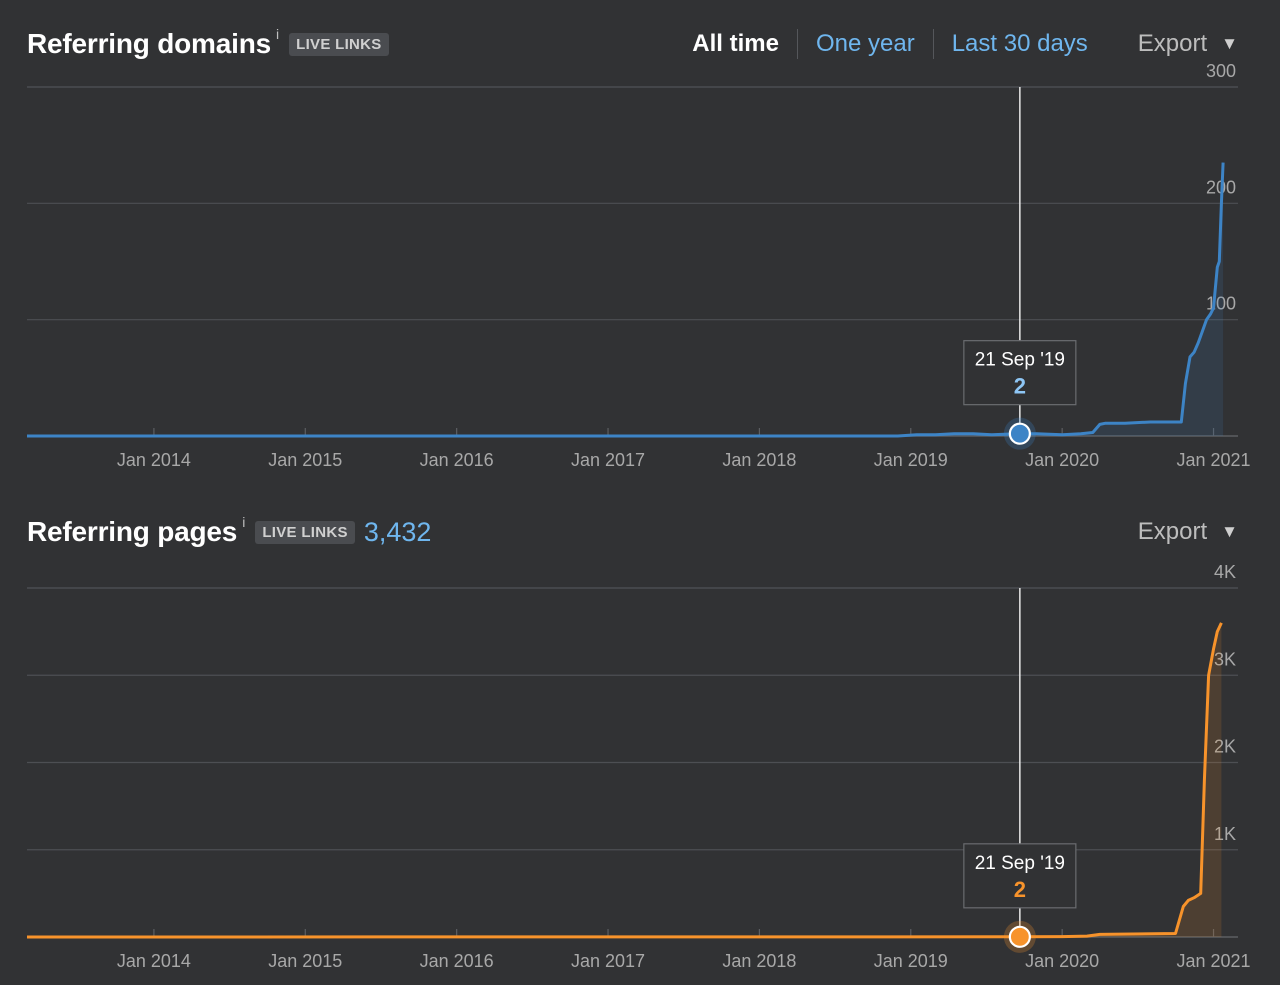 This screenshot has width=1280, height=985. What do you see at coordinates (1225, 572) in the screenshot?
I see `pages-y-tick-label: 4K` at bounding box center [1225, 572].